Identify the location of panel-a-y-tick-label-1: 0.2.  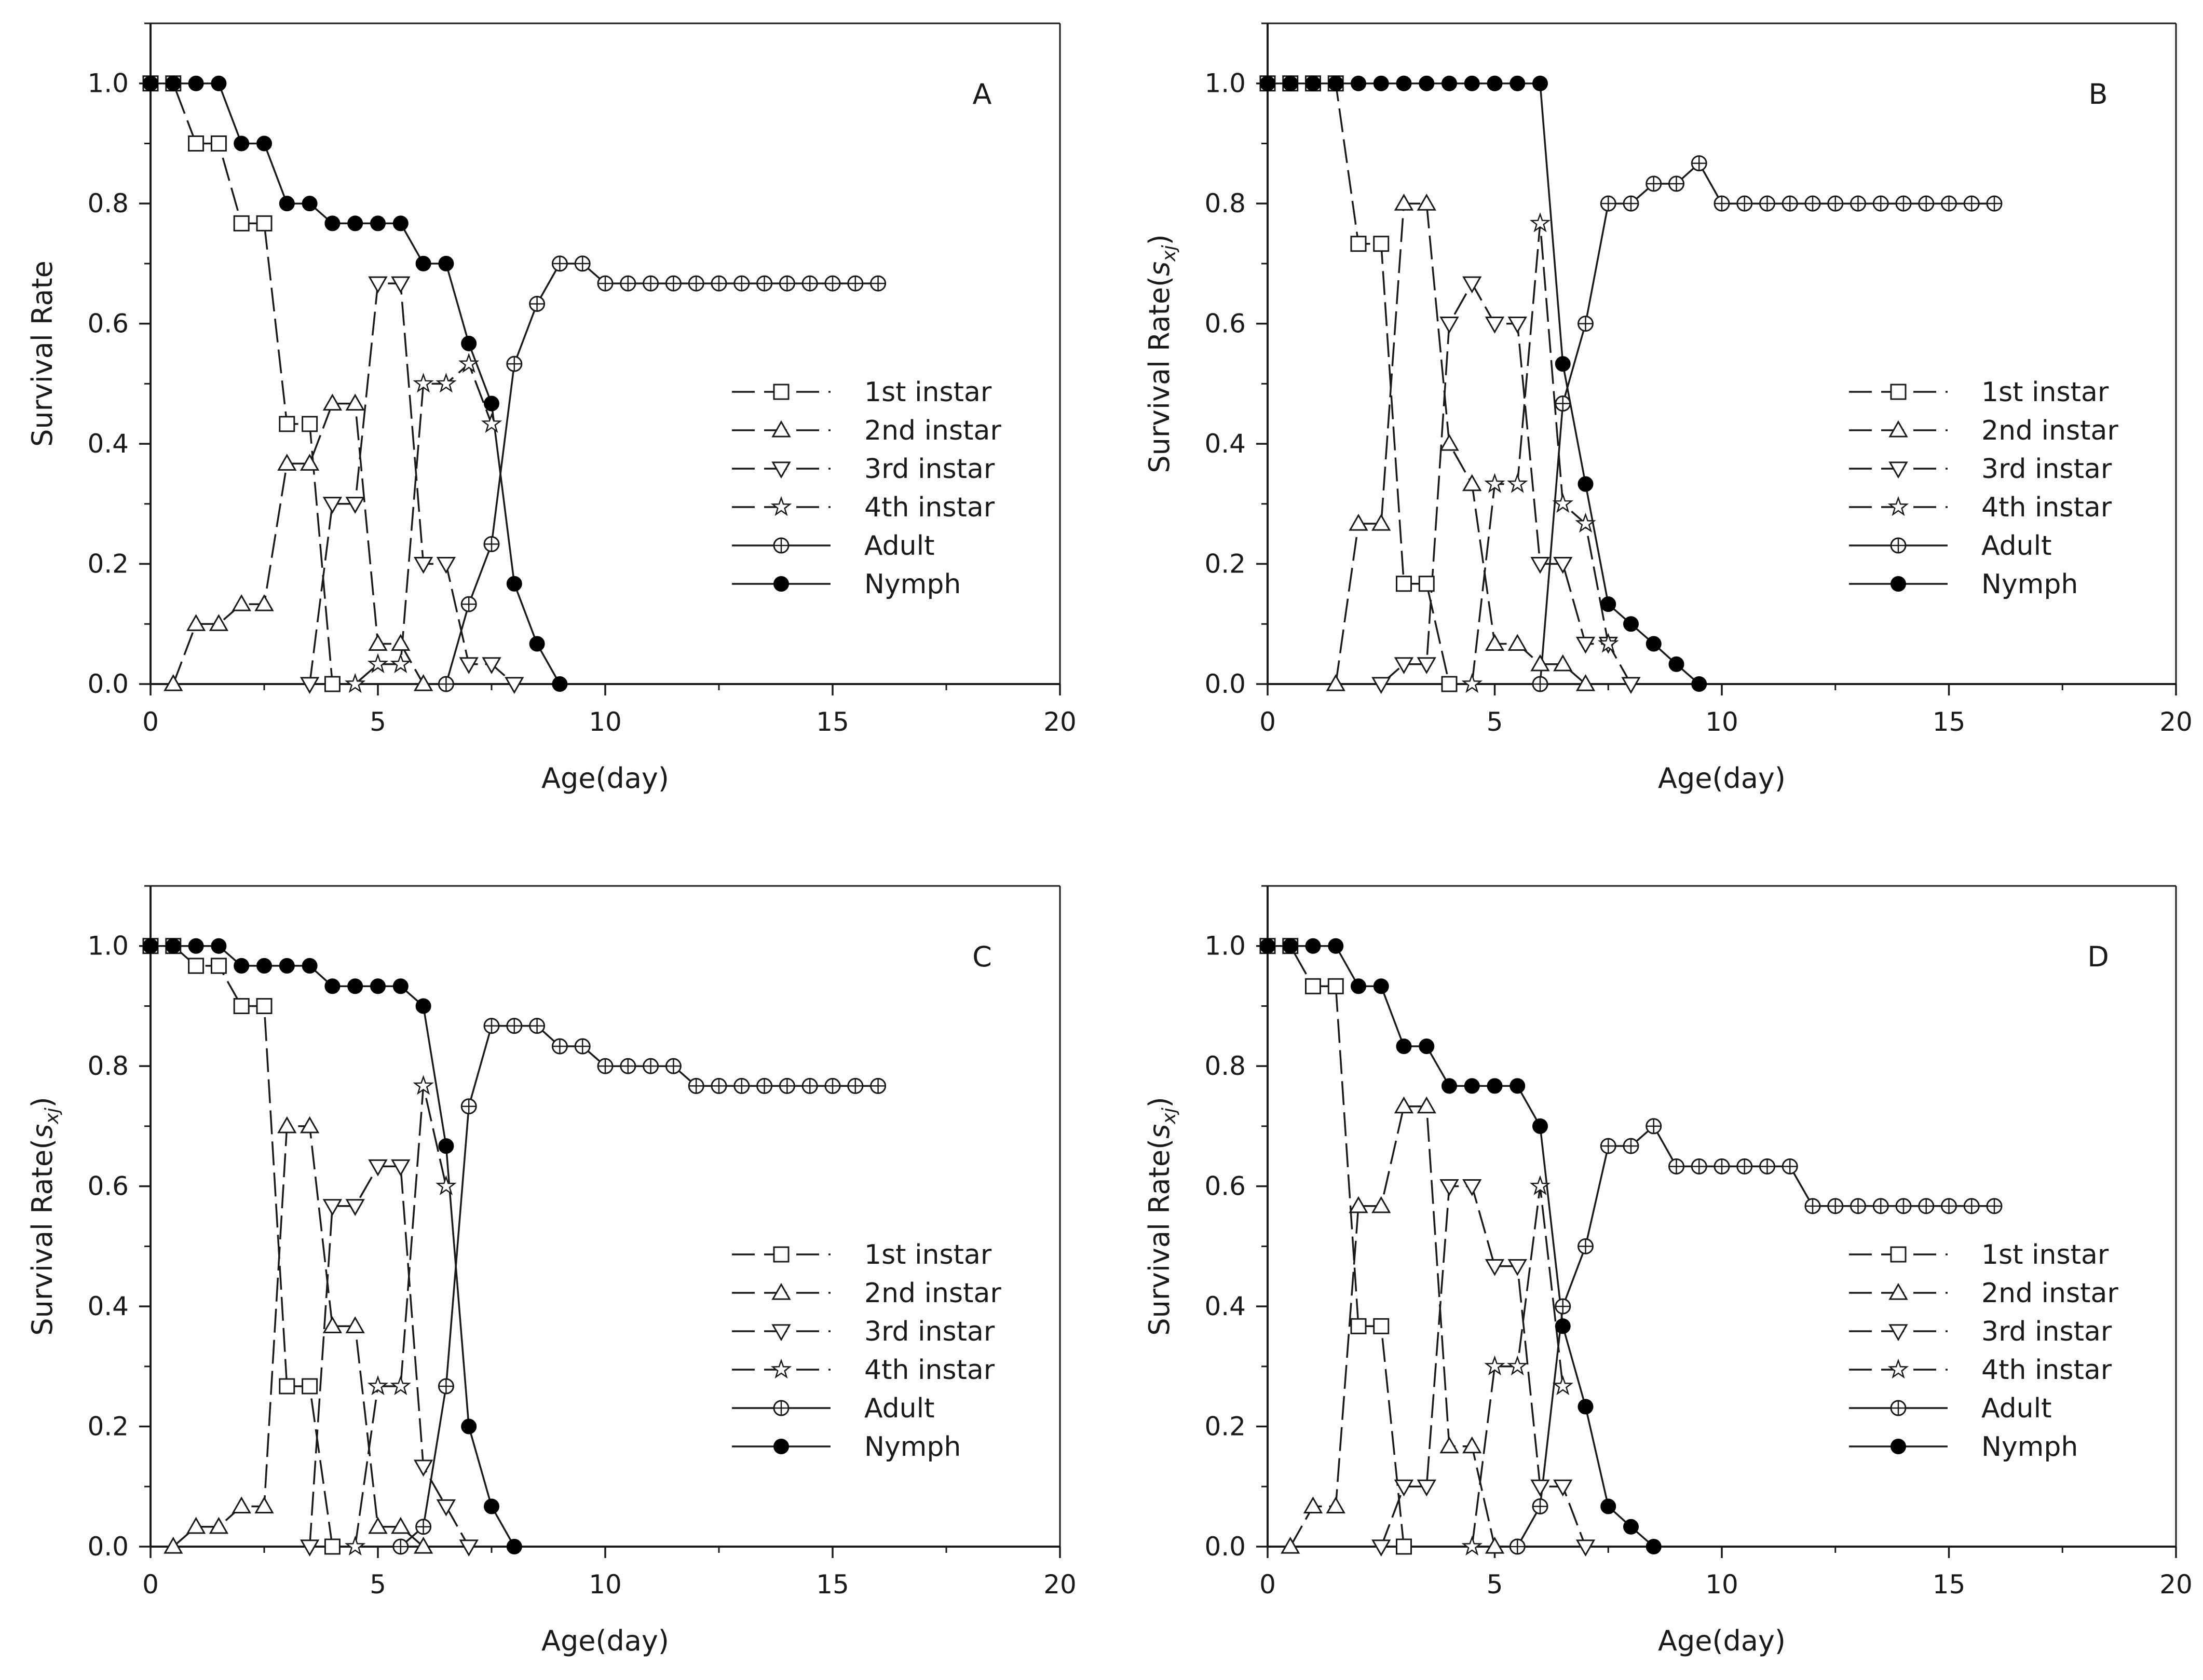
(108, 564).